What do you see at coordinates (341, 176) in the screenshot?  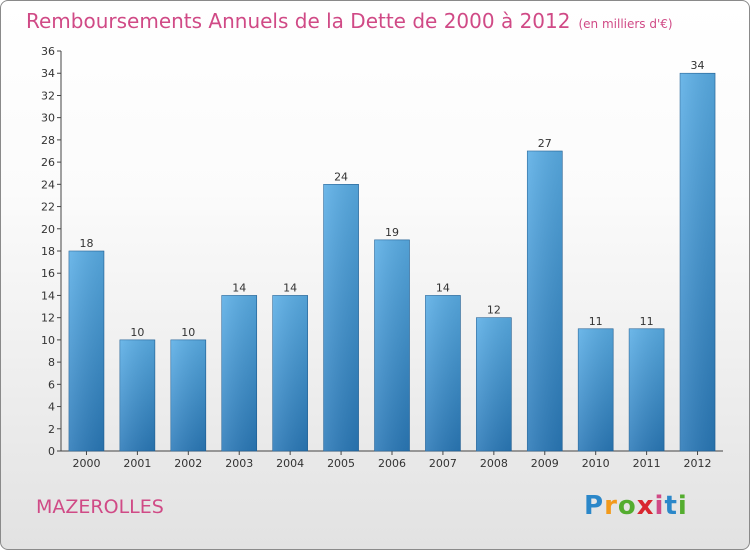 I see `data-label: 24` at bounding box center [341, 176].